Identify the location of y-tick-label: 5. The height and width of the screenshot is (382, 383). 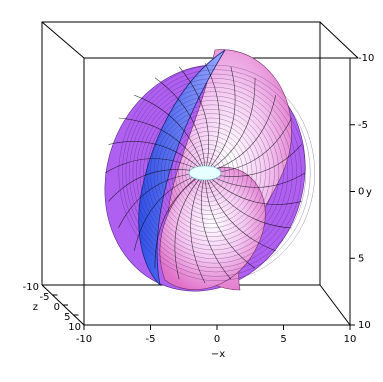
(361, 258).